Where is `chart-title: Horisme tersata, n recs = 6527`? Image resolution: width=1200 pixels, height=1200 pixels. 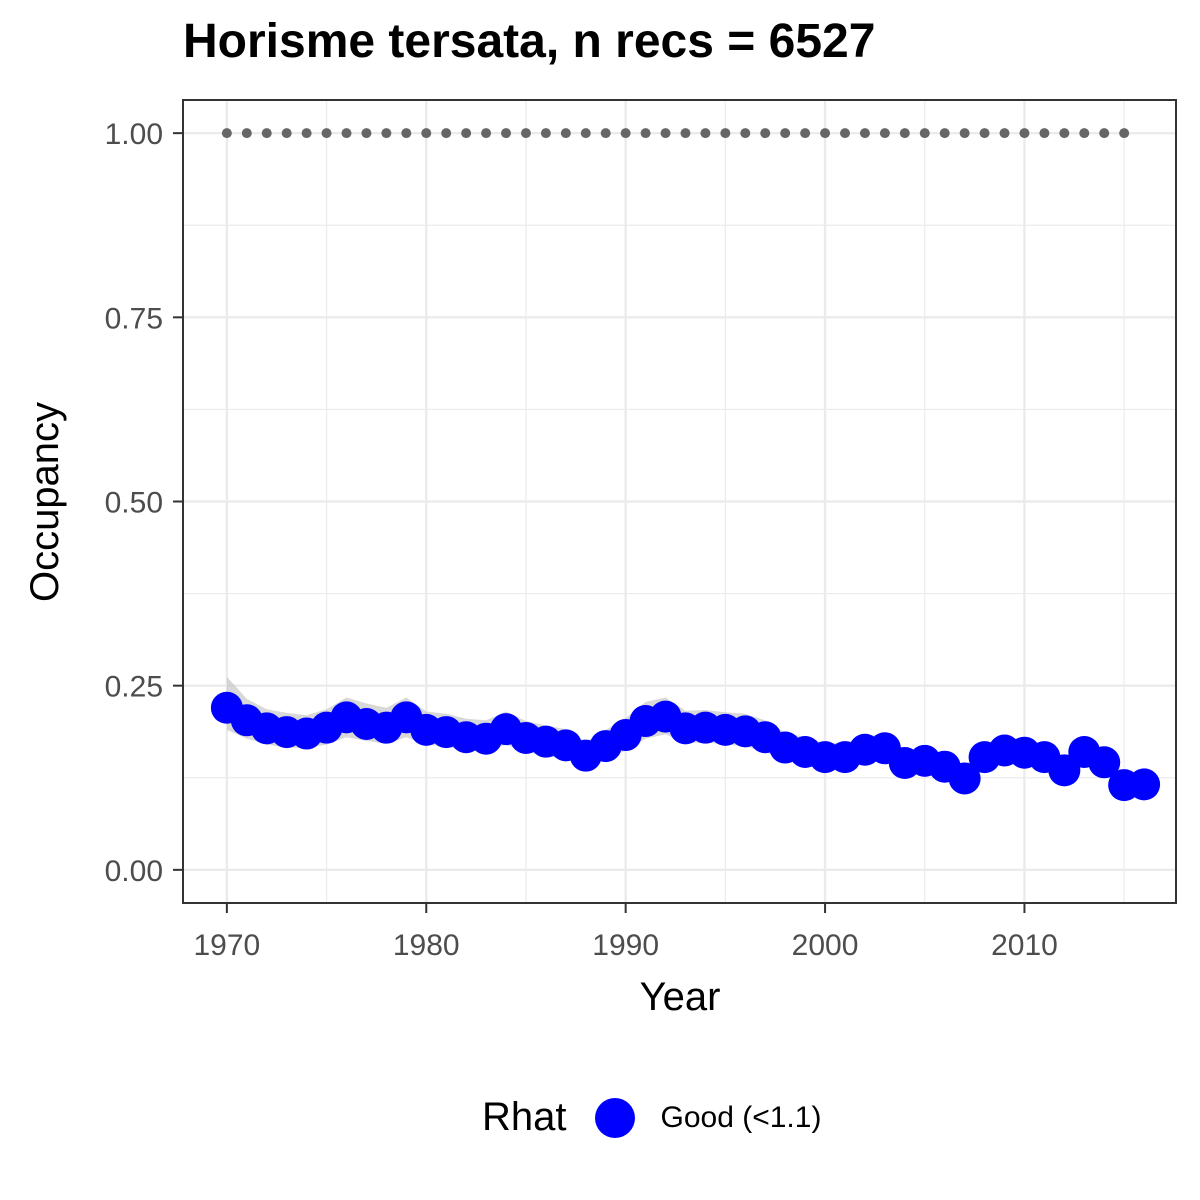 chart-title: Horisme tersata, n recs = 6527 is located at coordinates (529, 41).